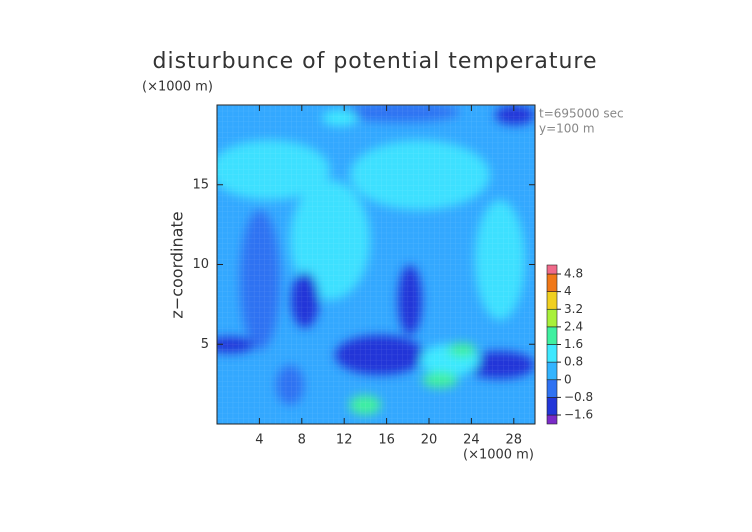 Image resolution: width=752 pixels, height=532 pixels. I want to click on y-unit-label: (×1000 m), so click(177, 87).